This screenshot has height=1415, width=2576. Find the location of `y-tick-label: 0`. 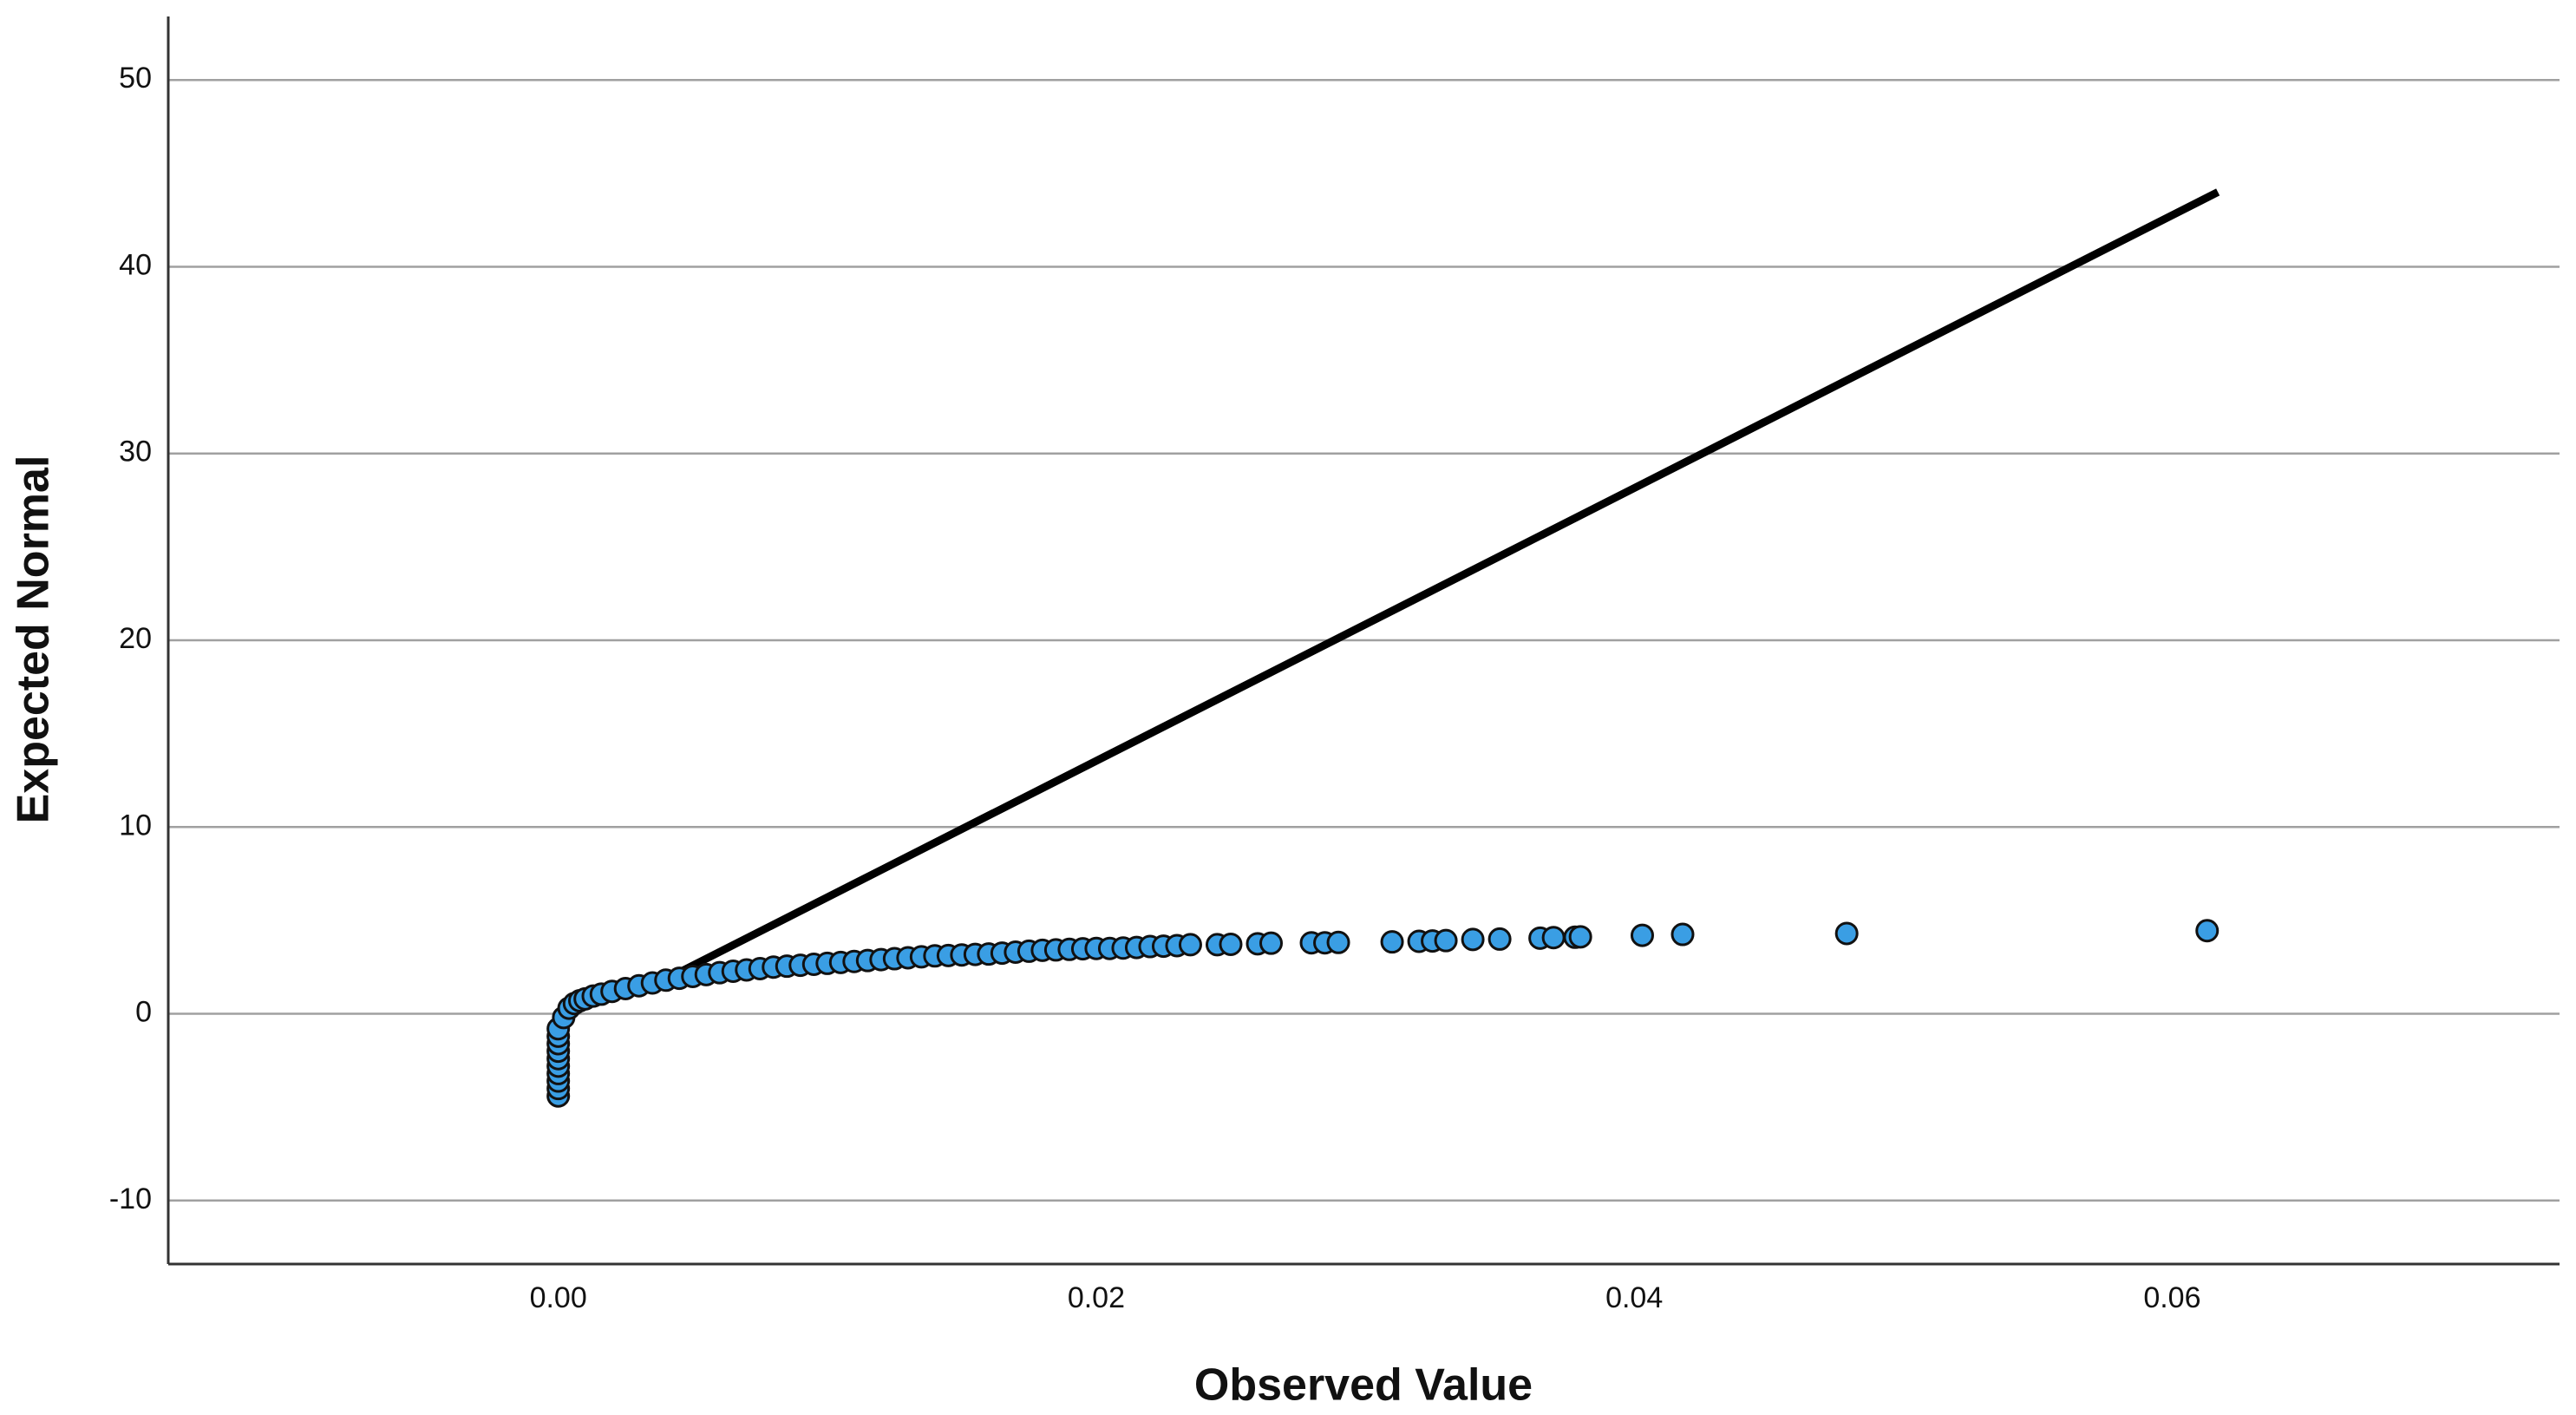

y-tick-label: 0 is located at coordinates (143, 1012).